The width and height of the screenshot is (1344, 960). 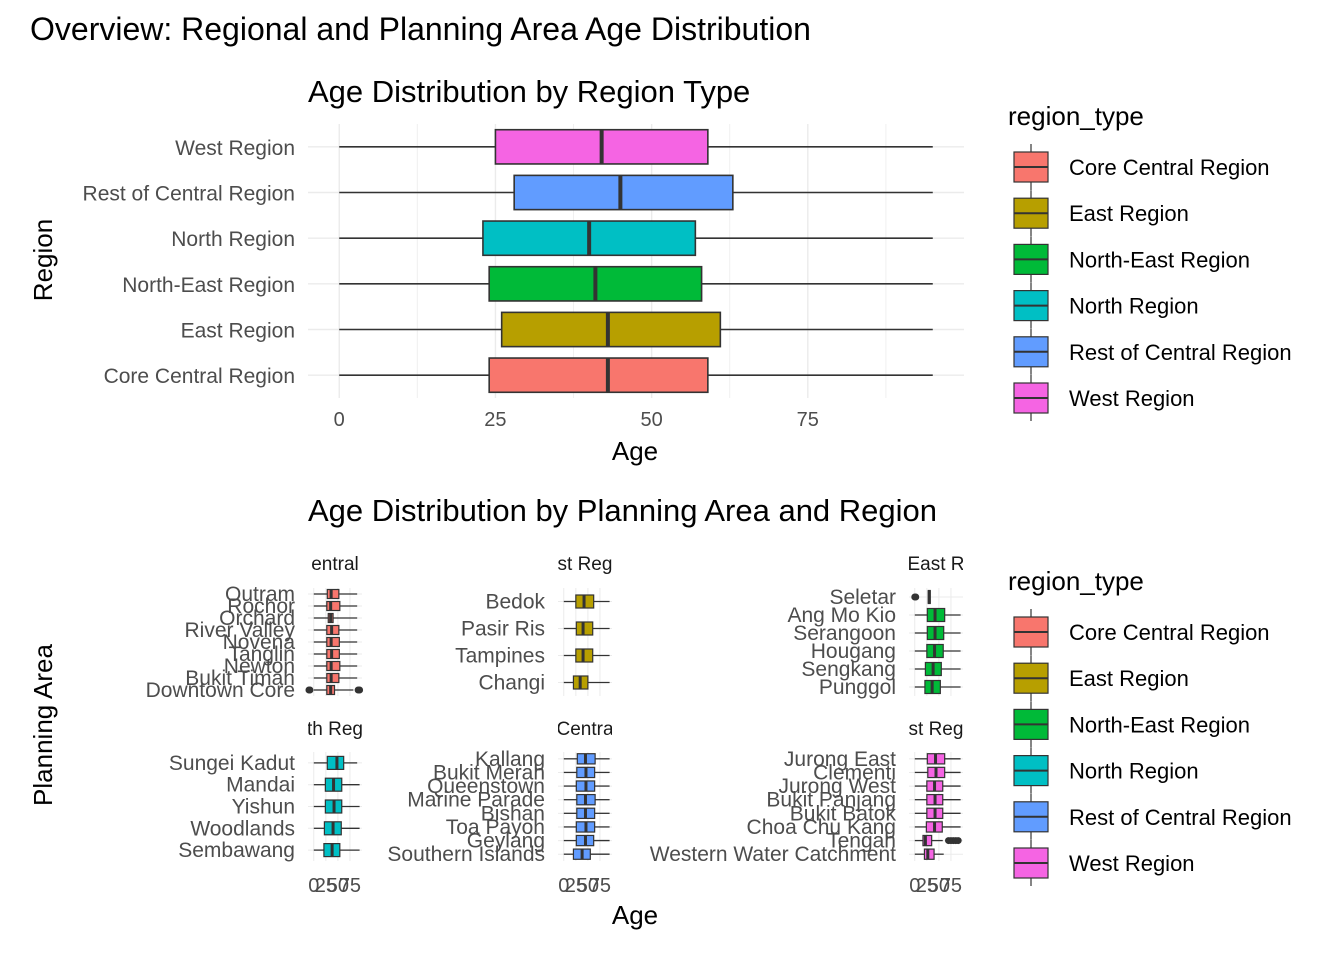 What do you see at coordinates (857, 687) in the screenshot?
I see `y-tick-label: Punggol` at bounding box center [857, 687].